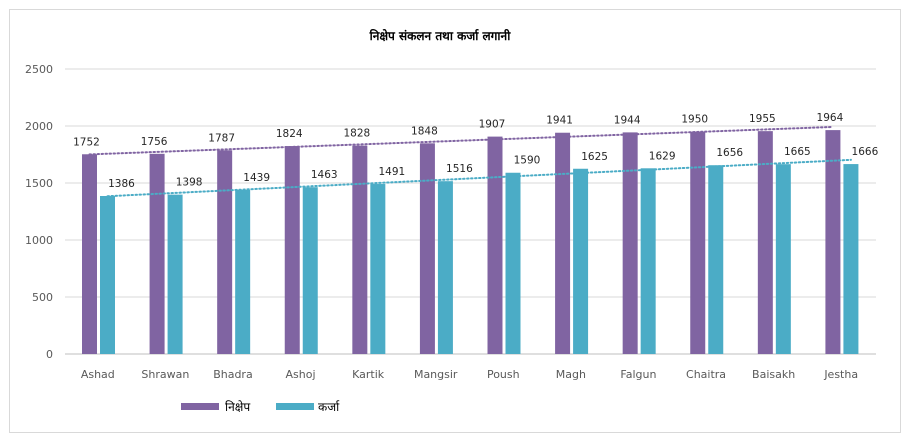 The width and height of the screenshot is (910, 442). Describe the element at coordinates (86, 142) in the screenshot. I see `data-label: 1752` at that location.